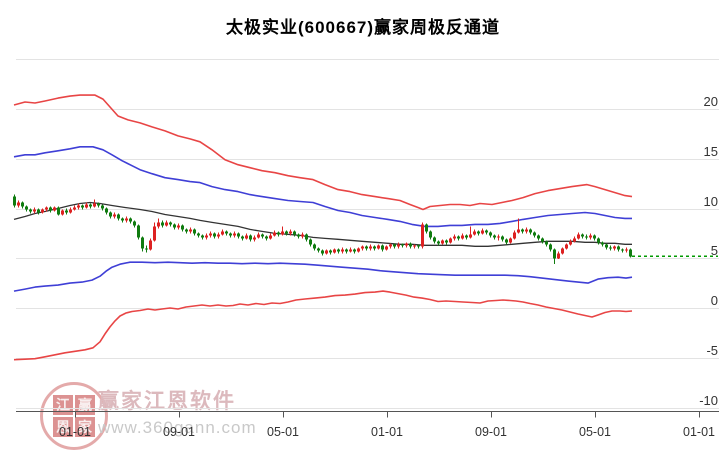 The image size is (726, 450). What do you see at coordinates (363, 27) in the screenshot?
I see `page-title: 太极实业(600667)赢家周极反通道` at bounding box center [363, 27].